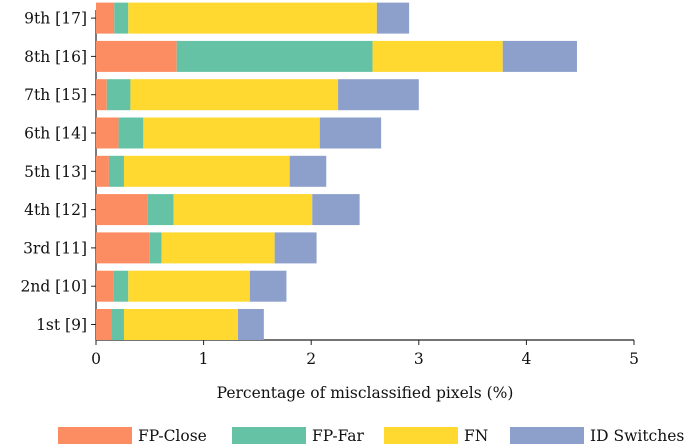 Image resolution: width=691 pixels, height=446 pixels. What do you see at coordinates (634, 359) in the screenshot?
I see `x-tick-label: 5` at bounding box center [634, 359].